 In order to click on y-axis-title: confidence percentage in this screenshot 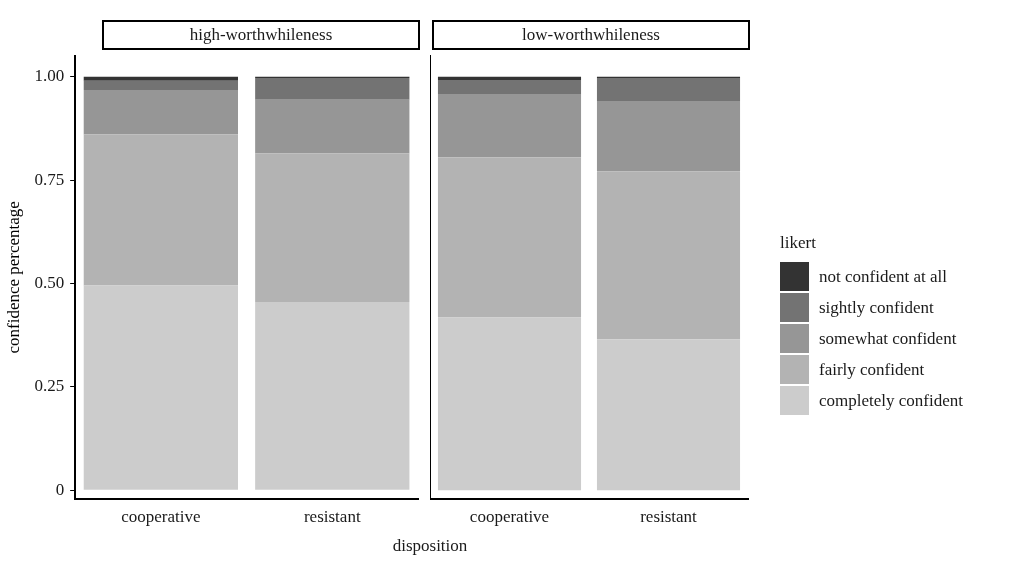, I will do `click(13, 277)`.